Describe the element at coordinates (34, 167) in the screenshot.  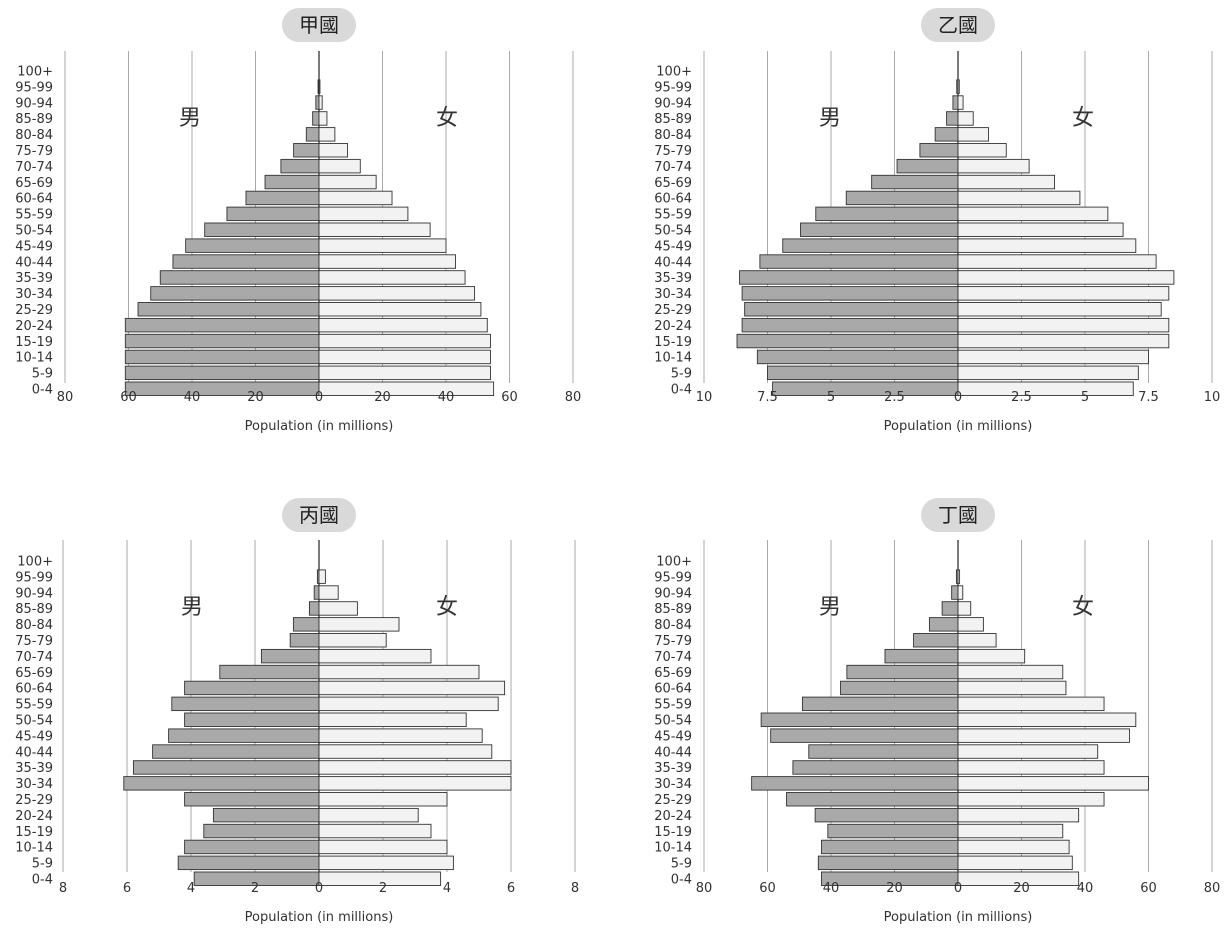
I see `age-label: 70-74` at that location.